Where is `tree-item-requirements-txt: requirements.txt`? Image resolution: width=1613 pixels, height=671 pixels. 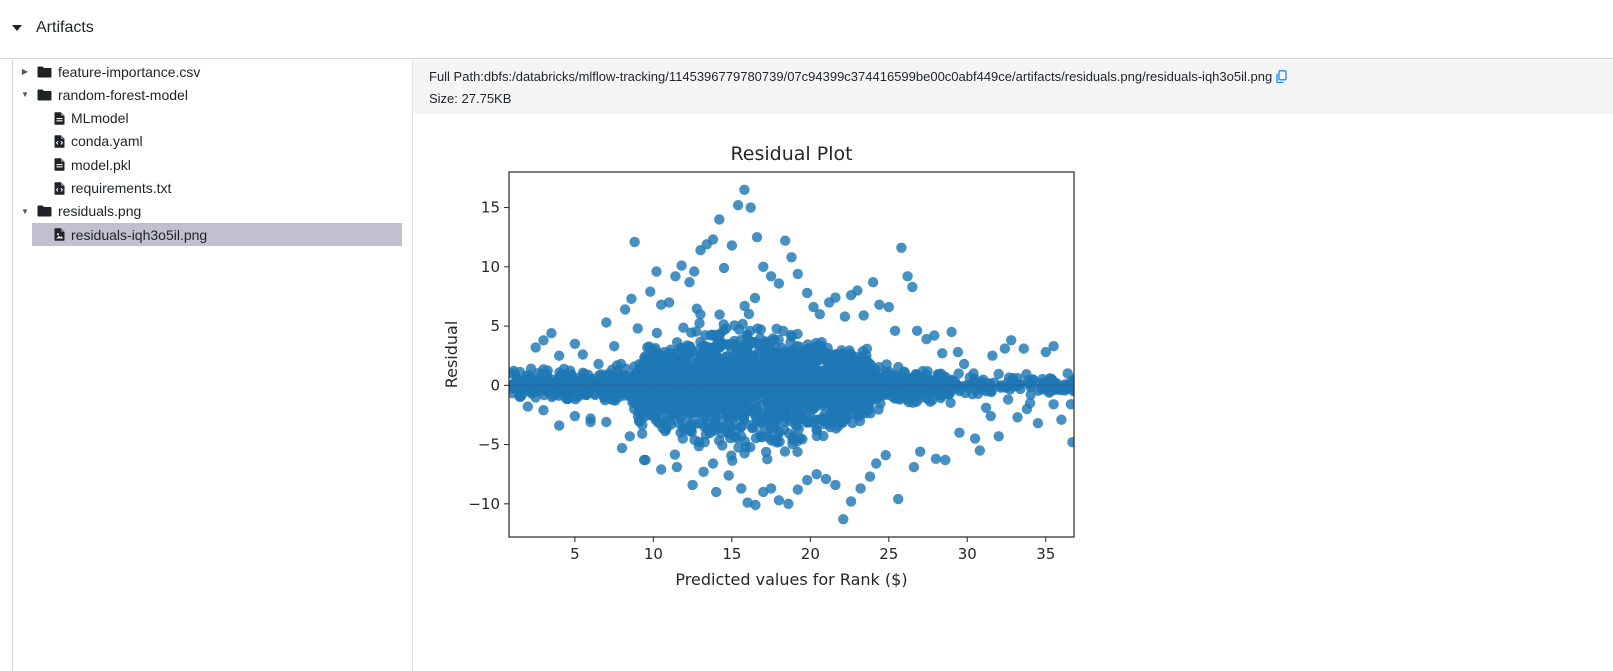 tree-item-requirements-txt: requirements.txt is located at coordinates (217, 188).